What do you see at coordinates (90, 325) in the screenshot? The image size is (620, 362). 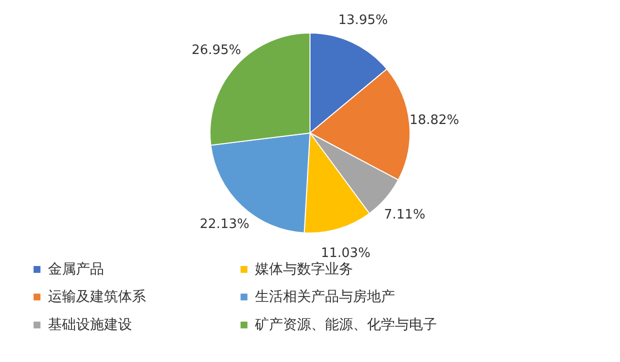 I see `legend-label: 基础设施建设` at bounding box center [90, 325].